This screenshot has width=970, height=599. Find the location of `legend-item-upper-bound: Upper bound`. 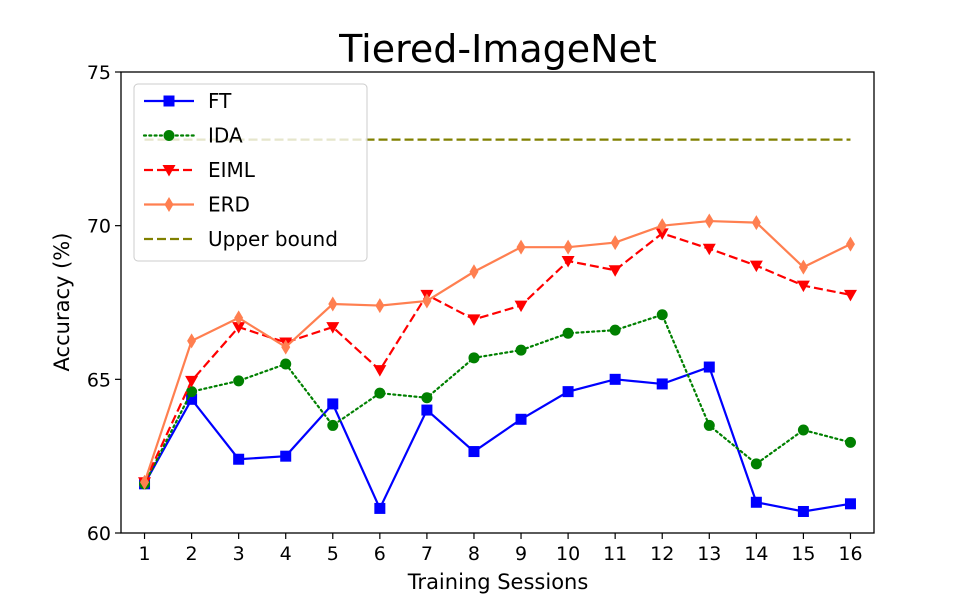

legend-item-upper-bound: Upper bound is located at coordinates (241, 239).